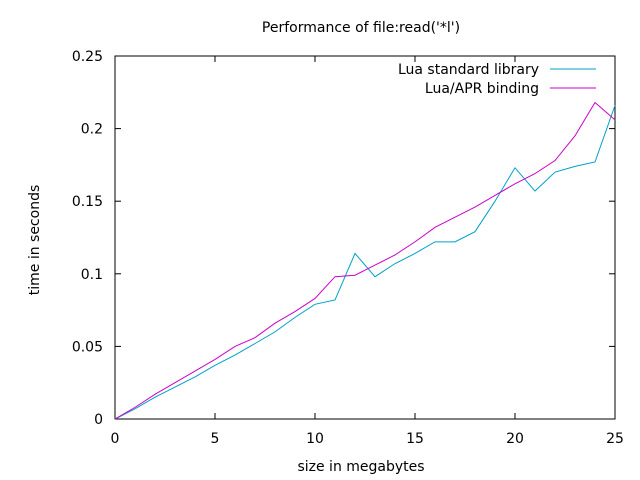 The width and height of the screenshot is (640, 480). Describe the element at coordinates (87, 202) in the screenshot. I see `y-tick-label: 0.15` at that location.